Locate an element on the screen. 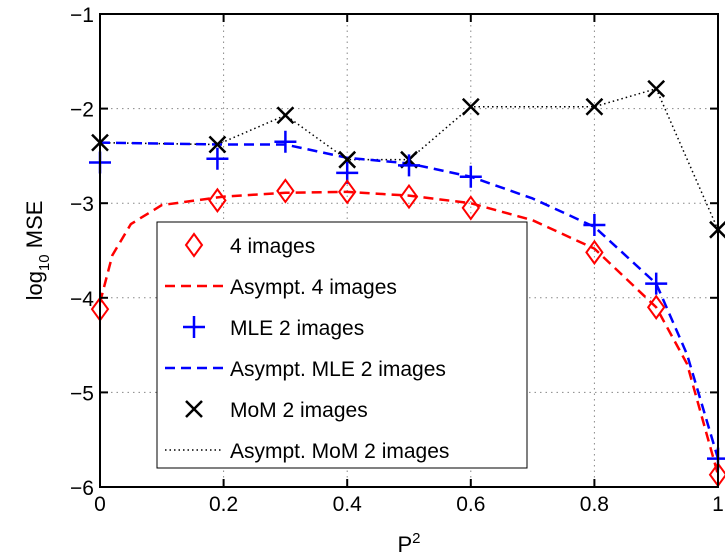  x-axis-label: P2 is located at coordinates (408, 543).